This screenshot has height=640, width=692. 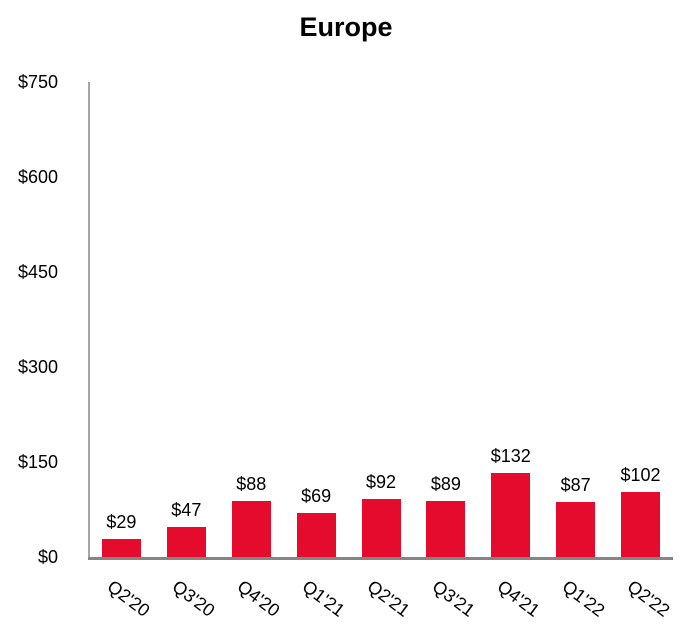 What do you see at coordinates (89, 320) in the screenshot?
I see `y-axis-line` at bounding box center [89, 320].